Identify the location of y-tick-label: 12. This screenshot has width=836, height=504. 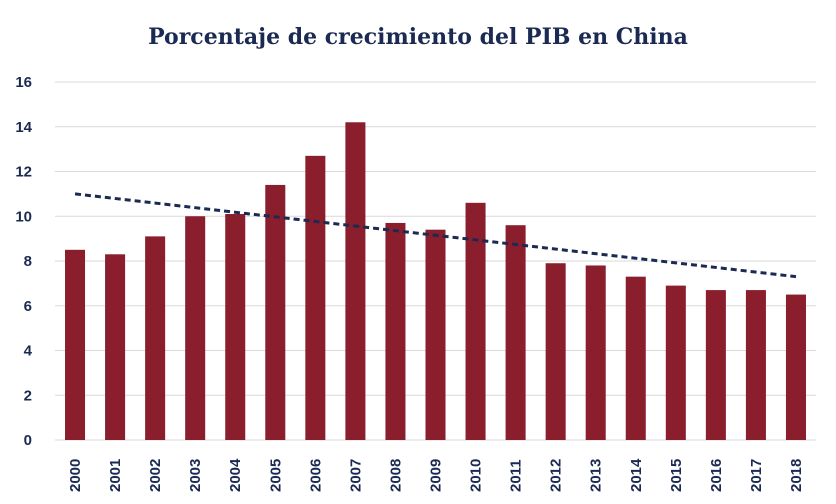
(23, 172).